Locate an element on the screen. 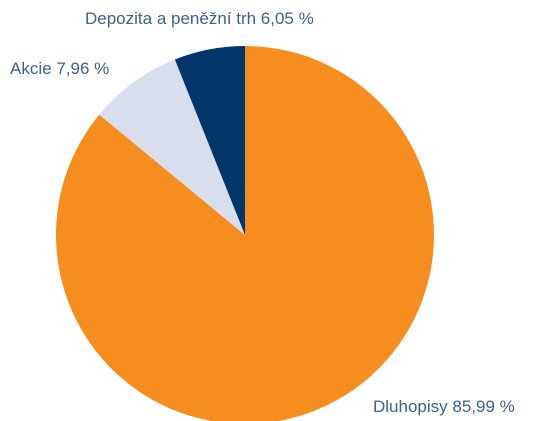 The height and width of the screenshot is (421, 534). slice-label: Akcie 7,96 % is located at coordinates (59, 68).